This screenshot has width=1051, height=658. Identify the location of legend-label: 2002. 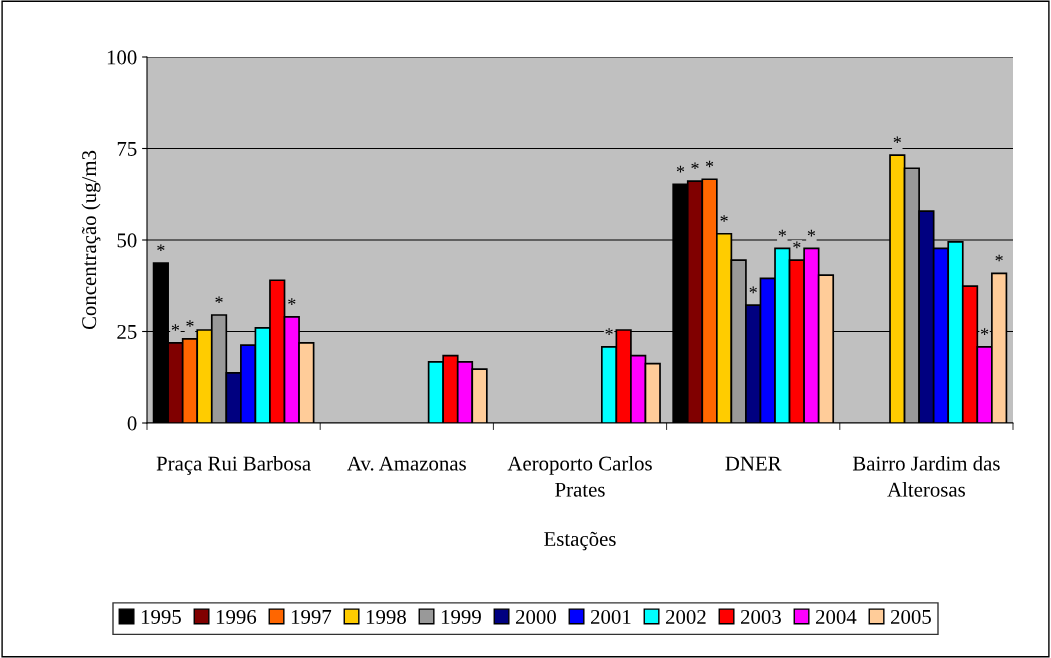
(686, 616).